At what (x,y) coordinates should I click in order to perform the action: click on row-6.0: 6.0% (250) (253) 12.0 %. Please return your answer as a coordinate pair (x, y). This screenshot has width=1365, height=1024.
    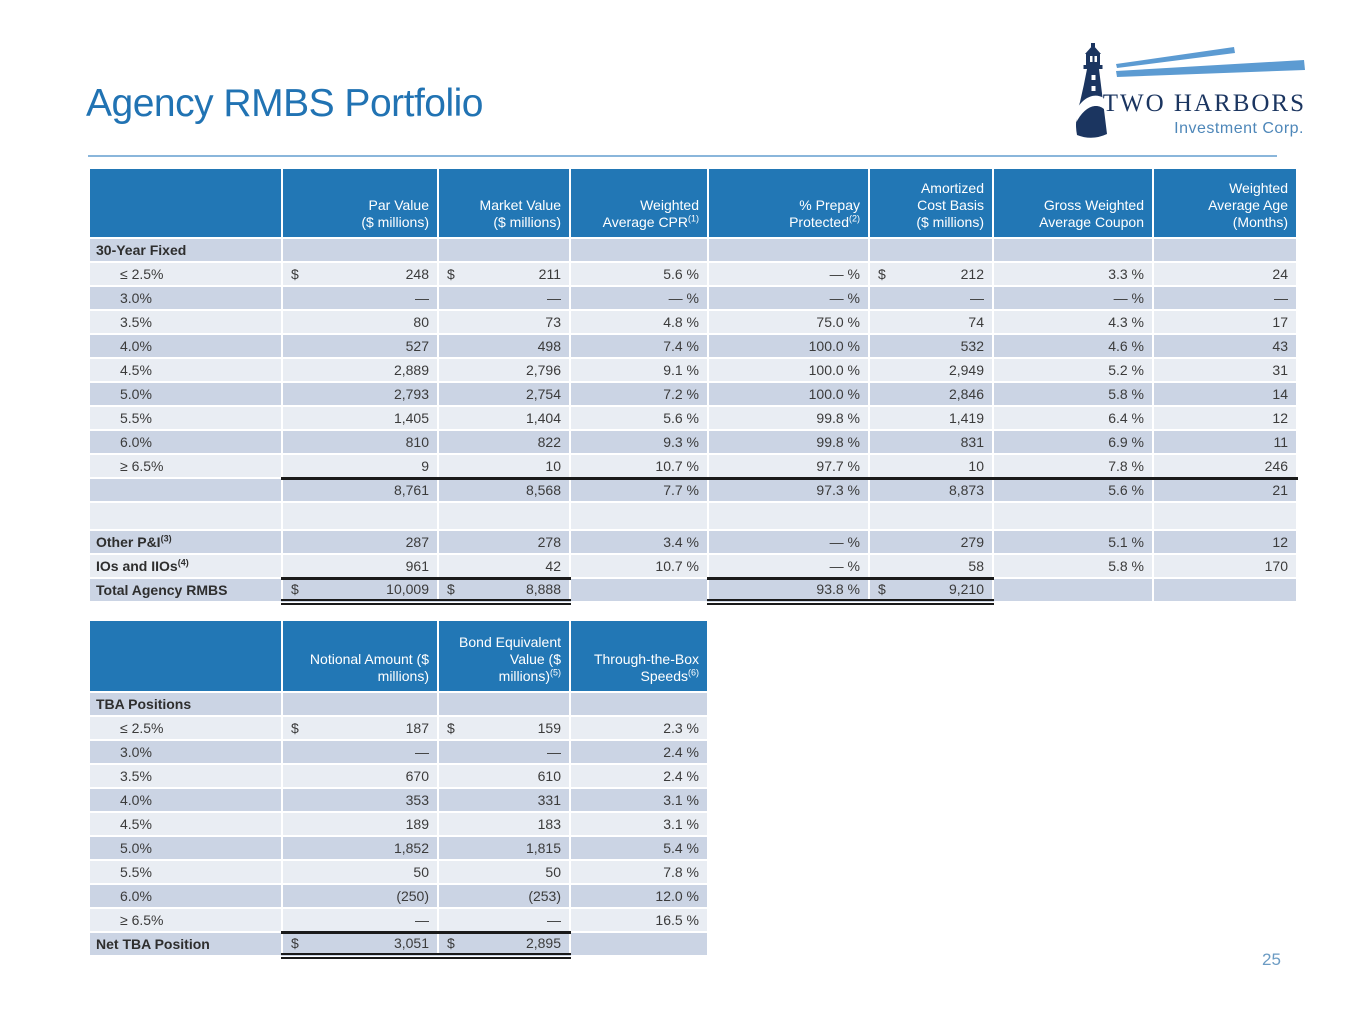
    Looking at the image, I should click on (398, 896).